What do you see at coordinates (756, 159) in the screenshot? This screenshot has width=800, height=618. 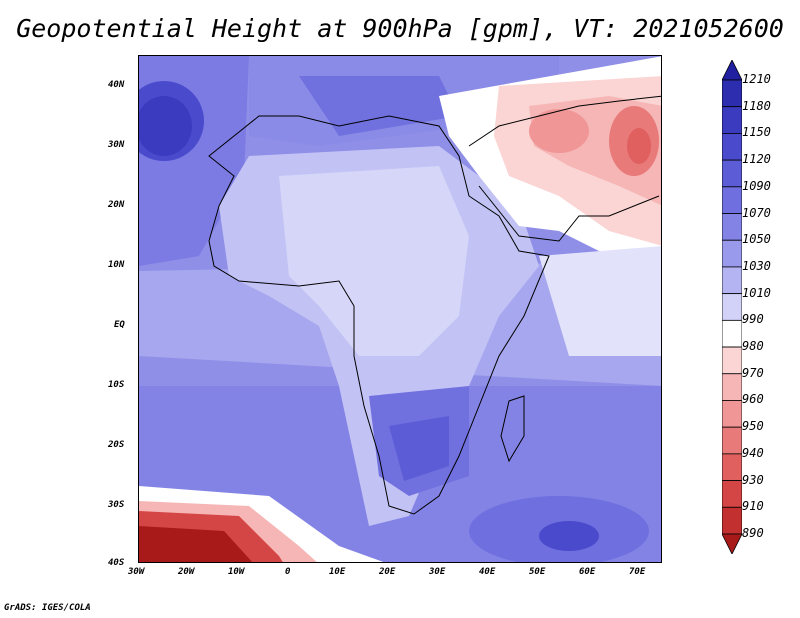 I see `legend-level-label: 1120` at bounding box center [756, 159].